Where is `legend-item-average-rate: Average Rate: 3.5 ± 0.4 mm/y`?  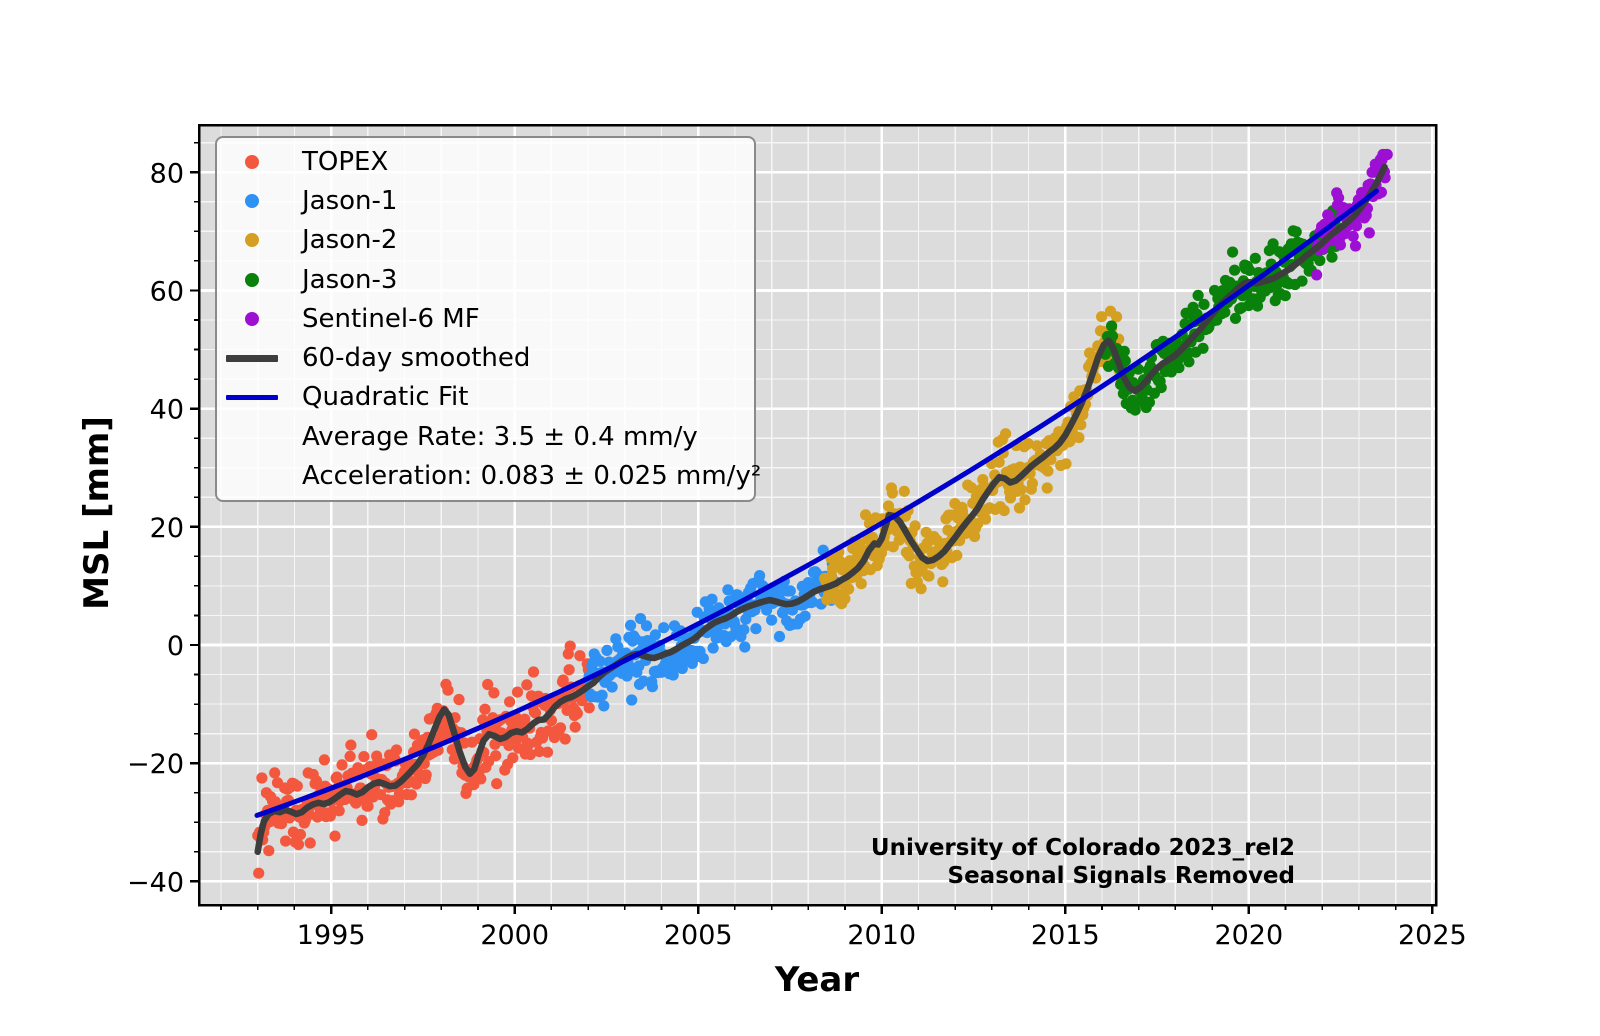 legend-item-average-rate: Average Rate: 3.5 ± 0.4 mm/y is located at coordinates (485, 436).